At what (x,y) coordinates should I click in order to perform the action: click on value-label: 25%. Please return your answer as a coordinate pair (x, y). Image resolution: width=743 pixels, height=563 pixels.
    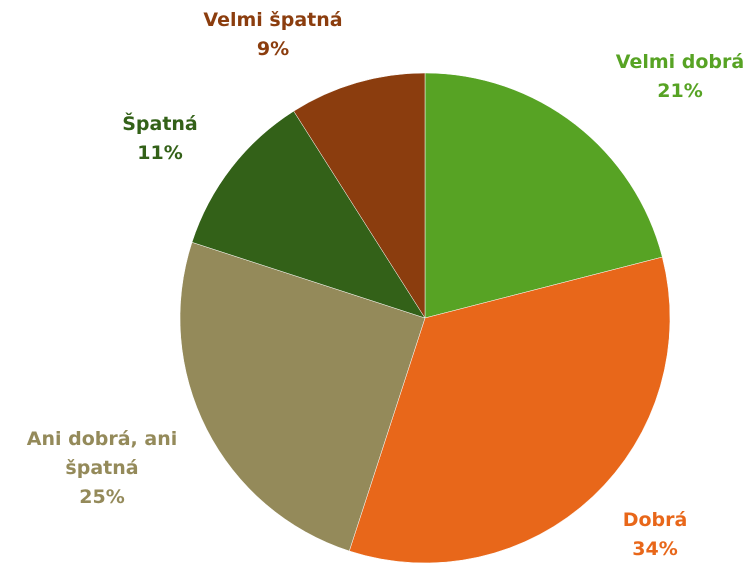
    Looking at the image, I should click on (102, 497).